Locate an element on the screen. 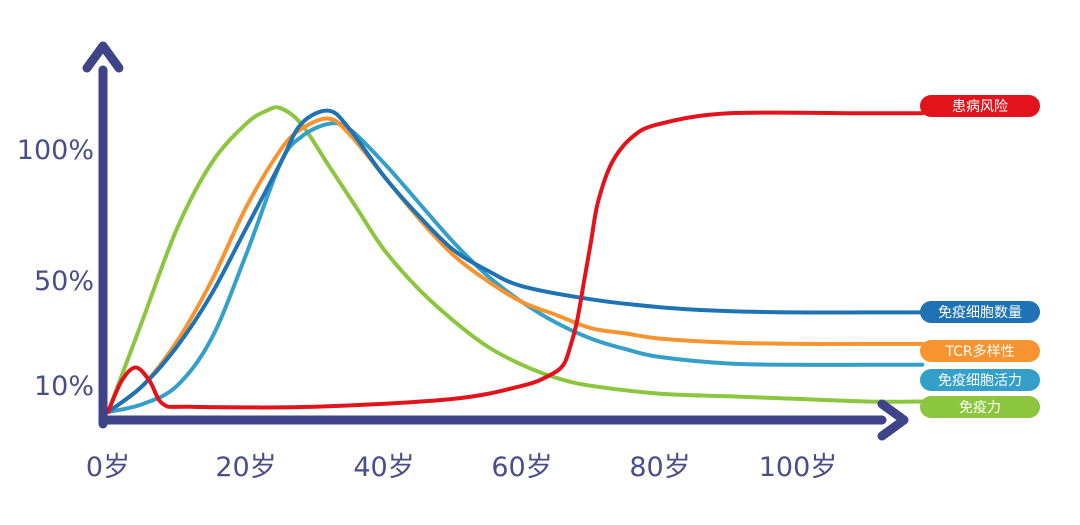  series-tag-immunity: 免疫力 is located at coordinates (980, 407).